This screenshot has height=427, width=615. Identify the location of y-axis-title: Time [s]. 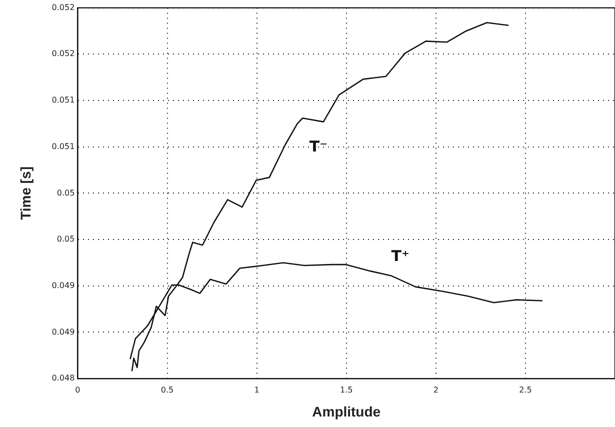
(25, 193).